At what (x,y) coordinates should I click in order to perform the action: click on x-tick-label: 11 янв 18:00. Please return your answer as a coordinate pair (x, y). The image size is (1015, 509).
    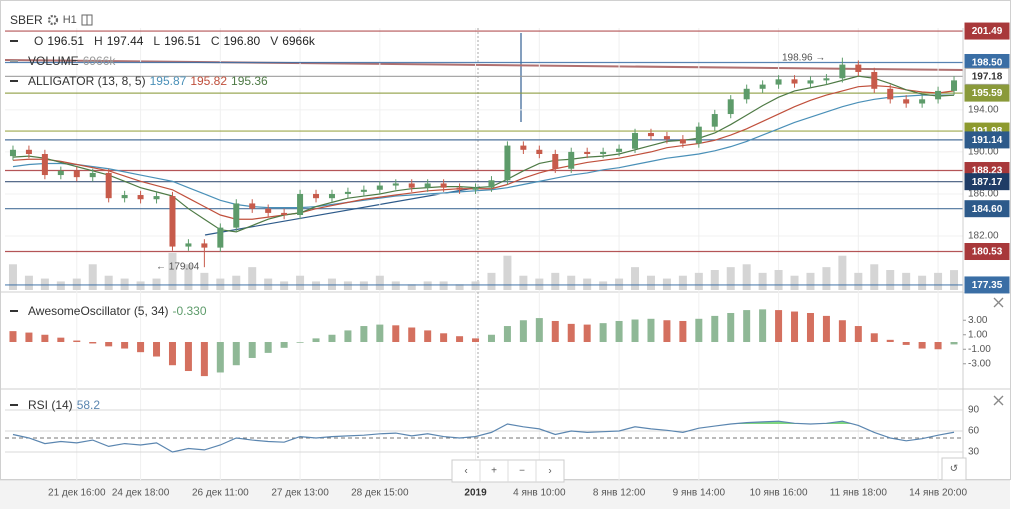
    Looking at the image, I should click on (859, 493).